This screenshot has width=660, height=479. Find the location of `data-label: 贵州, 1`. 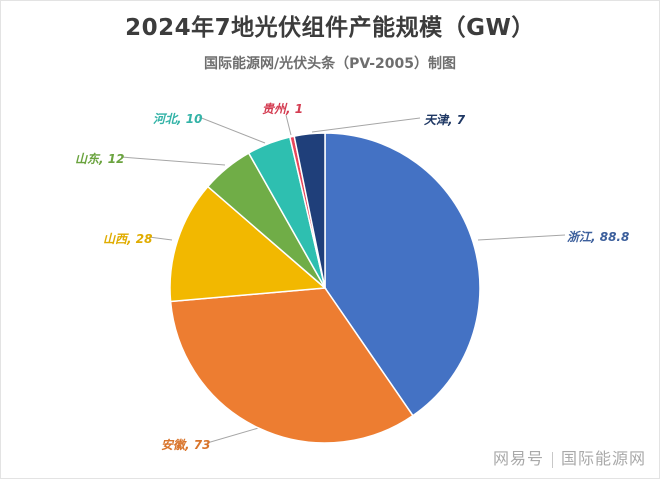

data-label: 贵州, 1 is located at coordinates (283, 109).